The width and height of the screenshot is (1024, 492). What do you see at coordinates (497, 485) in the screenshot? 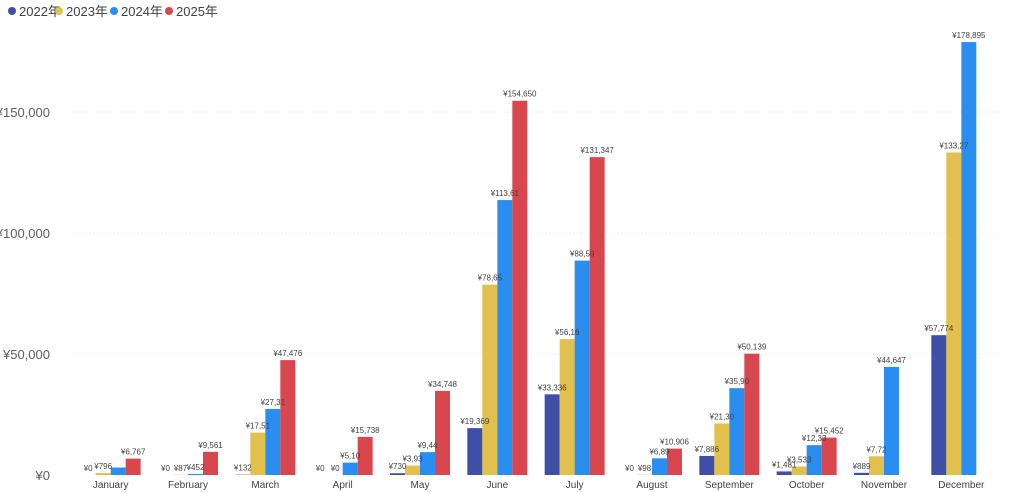
I see `x-tick-label: June` at bounding box center [497, 485].